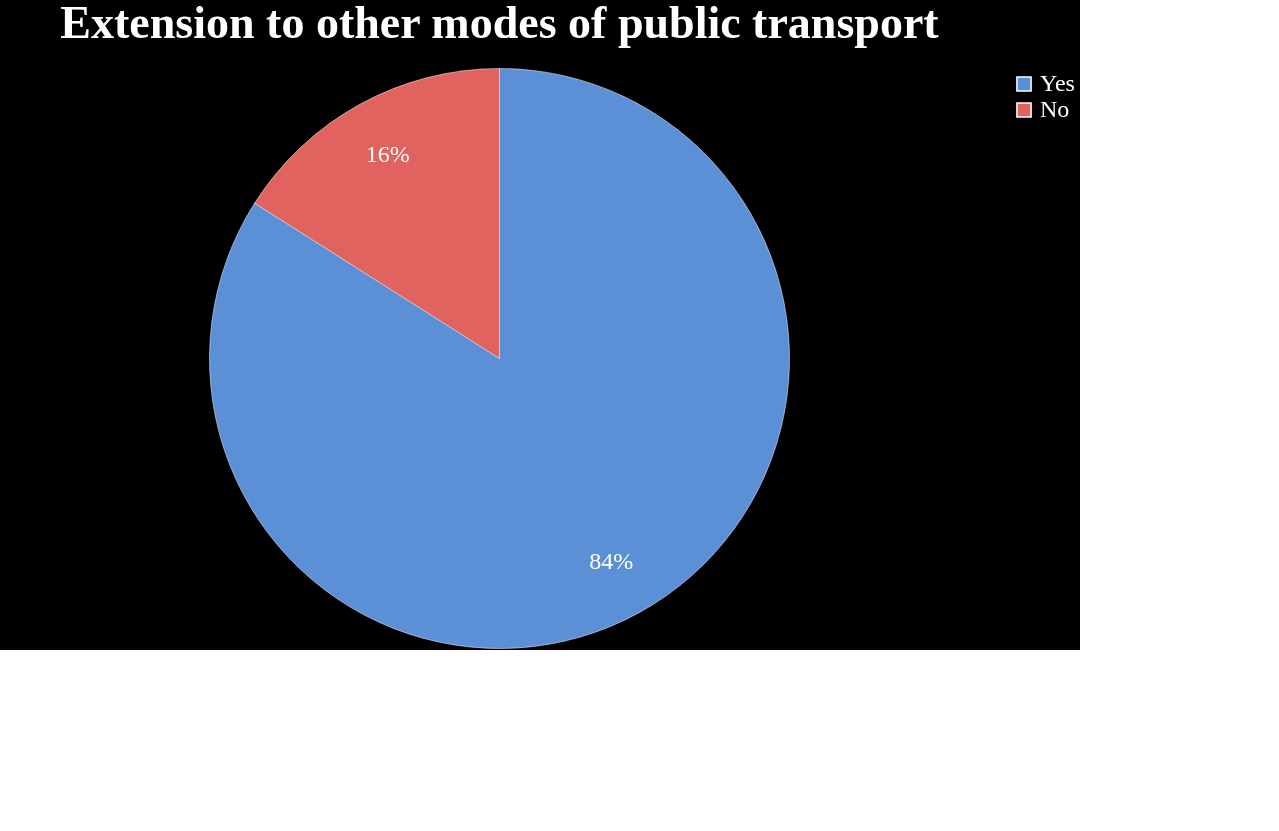 Image resolution: width=1279 pixels, height=831 pixels. Describe the element at coordinates (500, 24) in the screenshot. I see `chart-title: Extension to other modes of public transport` at that location.